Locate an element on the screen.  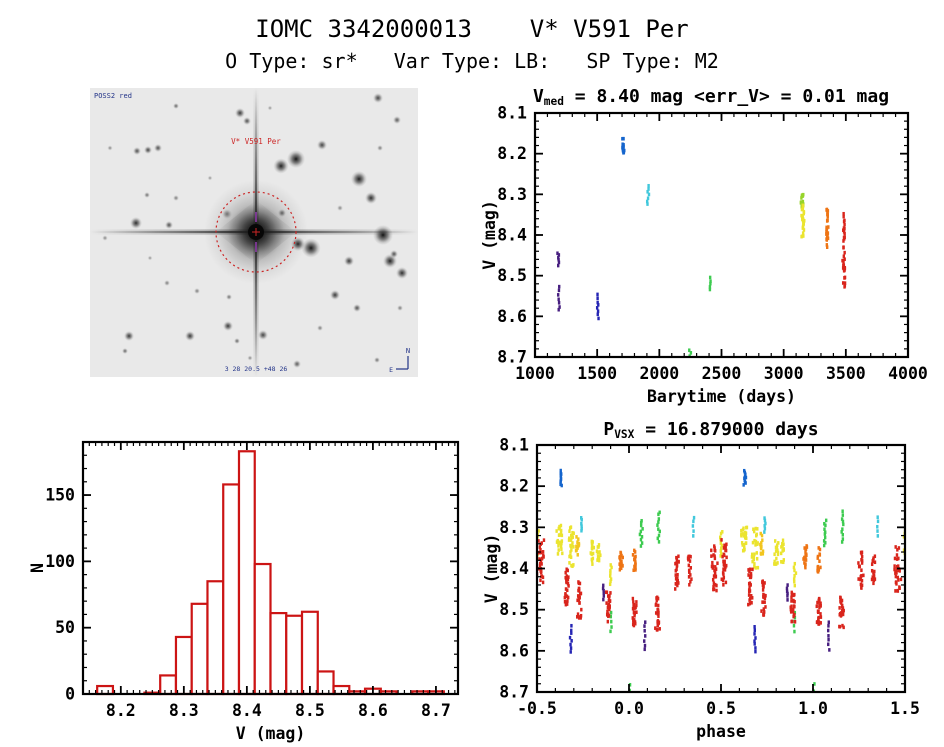
y-axis-tick-label: 8.3 is located at coordinates (514, 527).